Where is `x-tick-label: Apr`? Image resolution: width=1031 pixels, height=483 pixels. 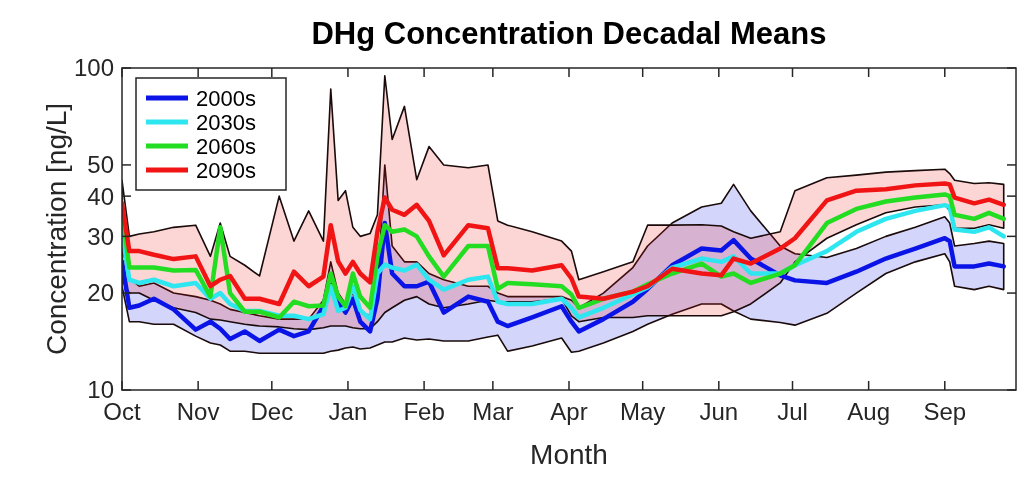
x-tick-label: Apr is located at coordinates (569, 411).